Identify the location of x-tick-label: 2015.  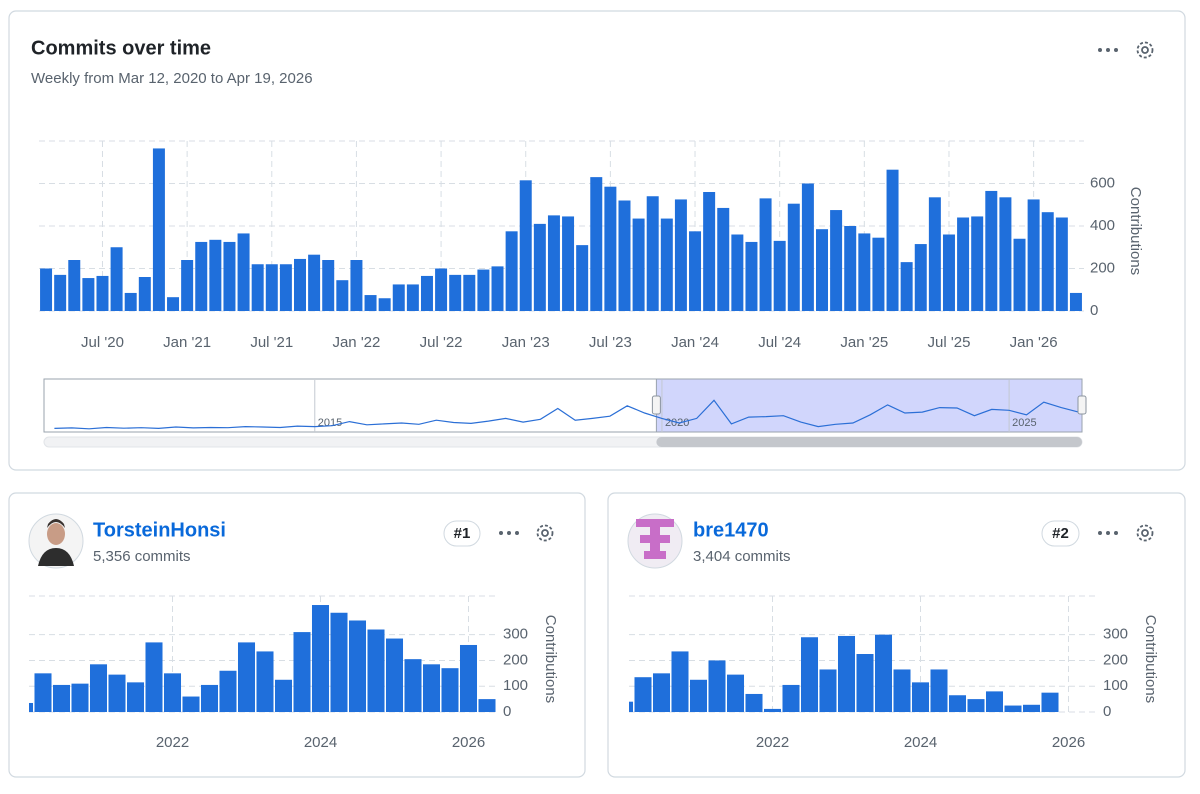
(330, 423).